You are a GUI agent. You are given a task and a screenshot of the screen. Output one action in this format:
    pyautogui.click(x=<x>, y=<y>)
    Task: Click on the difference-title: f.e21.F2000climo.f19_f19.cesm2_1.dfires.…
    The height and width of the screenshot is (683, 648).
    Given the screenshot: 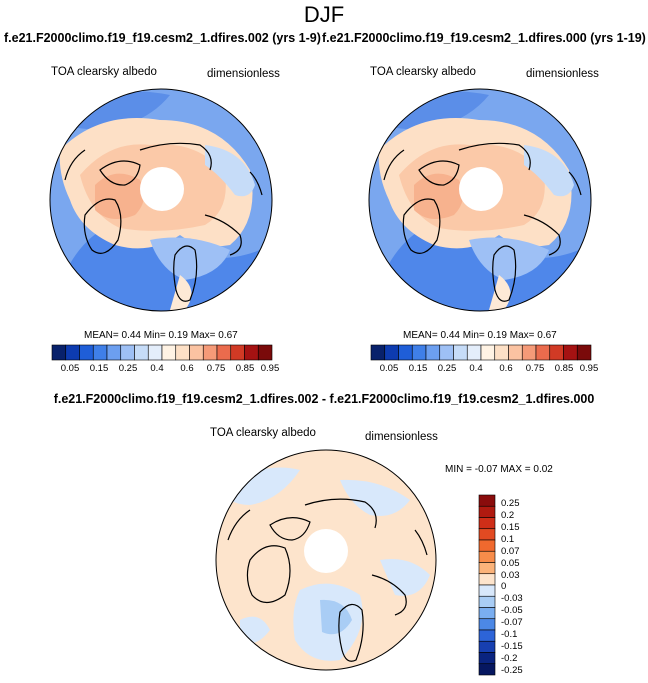 What is the action you would take?
    pyautogui.click(x=324, y=399)
    